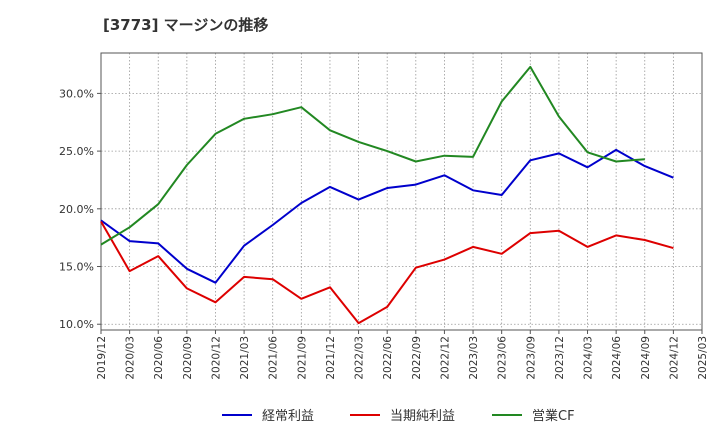  I want to click on y-tick-label: 15.0%, so click(76, 267).